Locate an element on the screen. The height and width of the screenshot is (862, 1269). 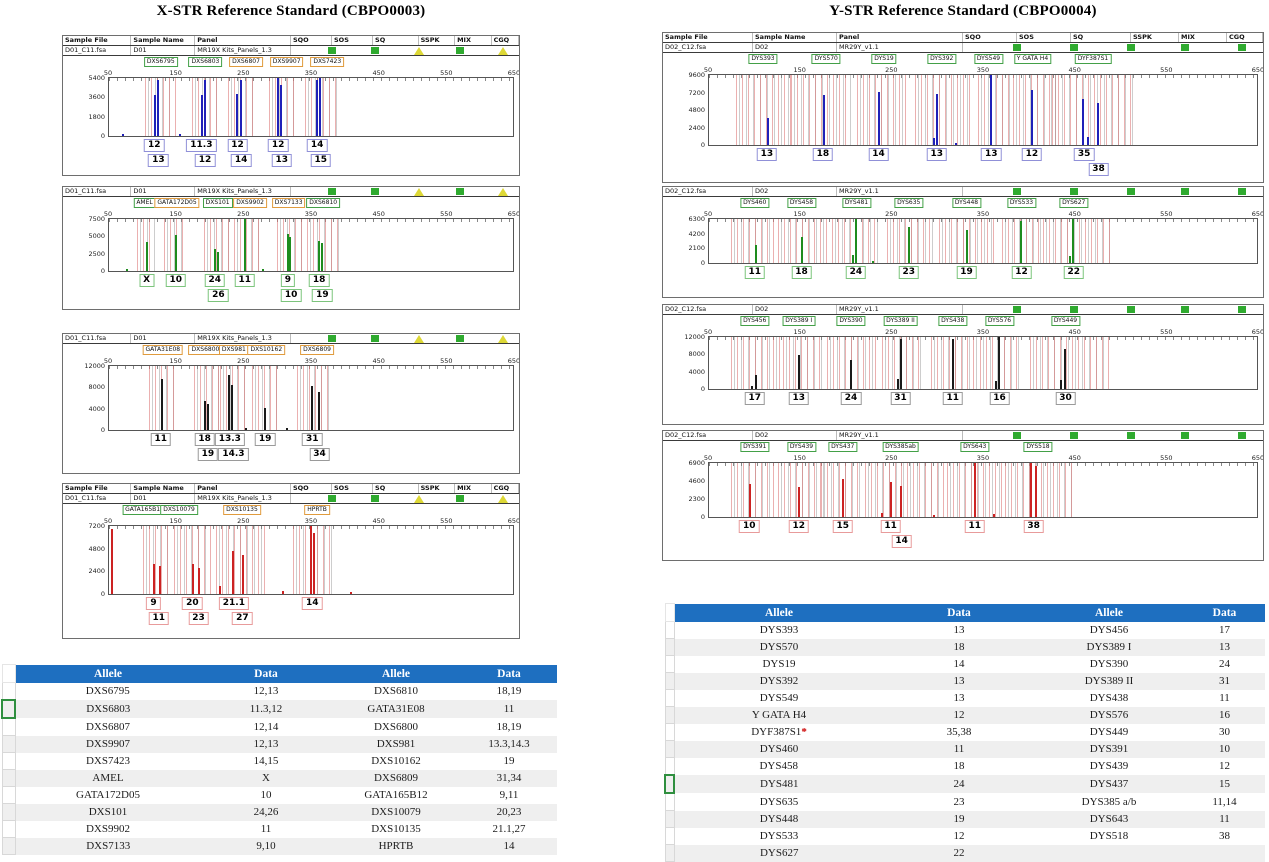
allele-cell: DXS6803 is located at coordinates (108, 709).